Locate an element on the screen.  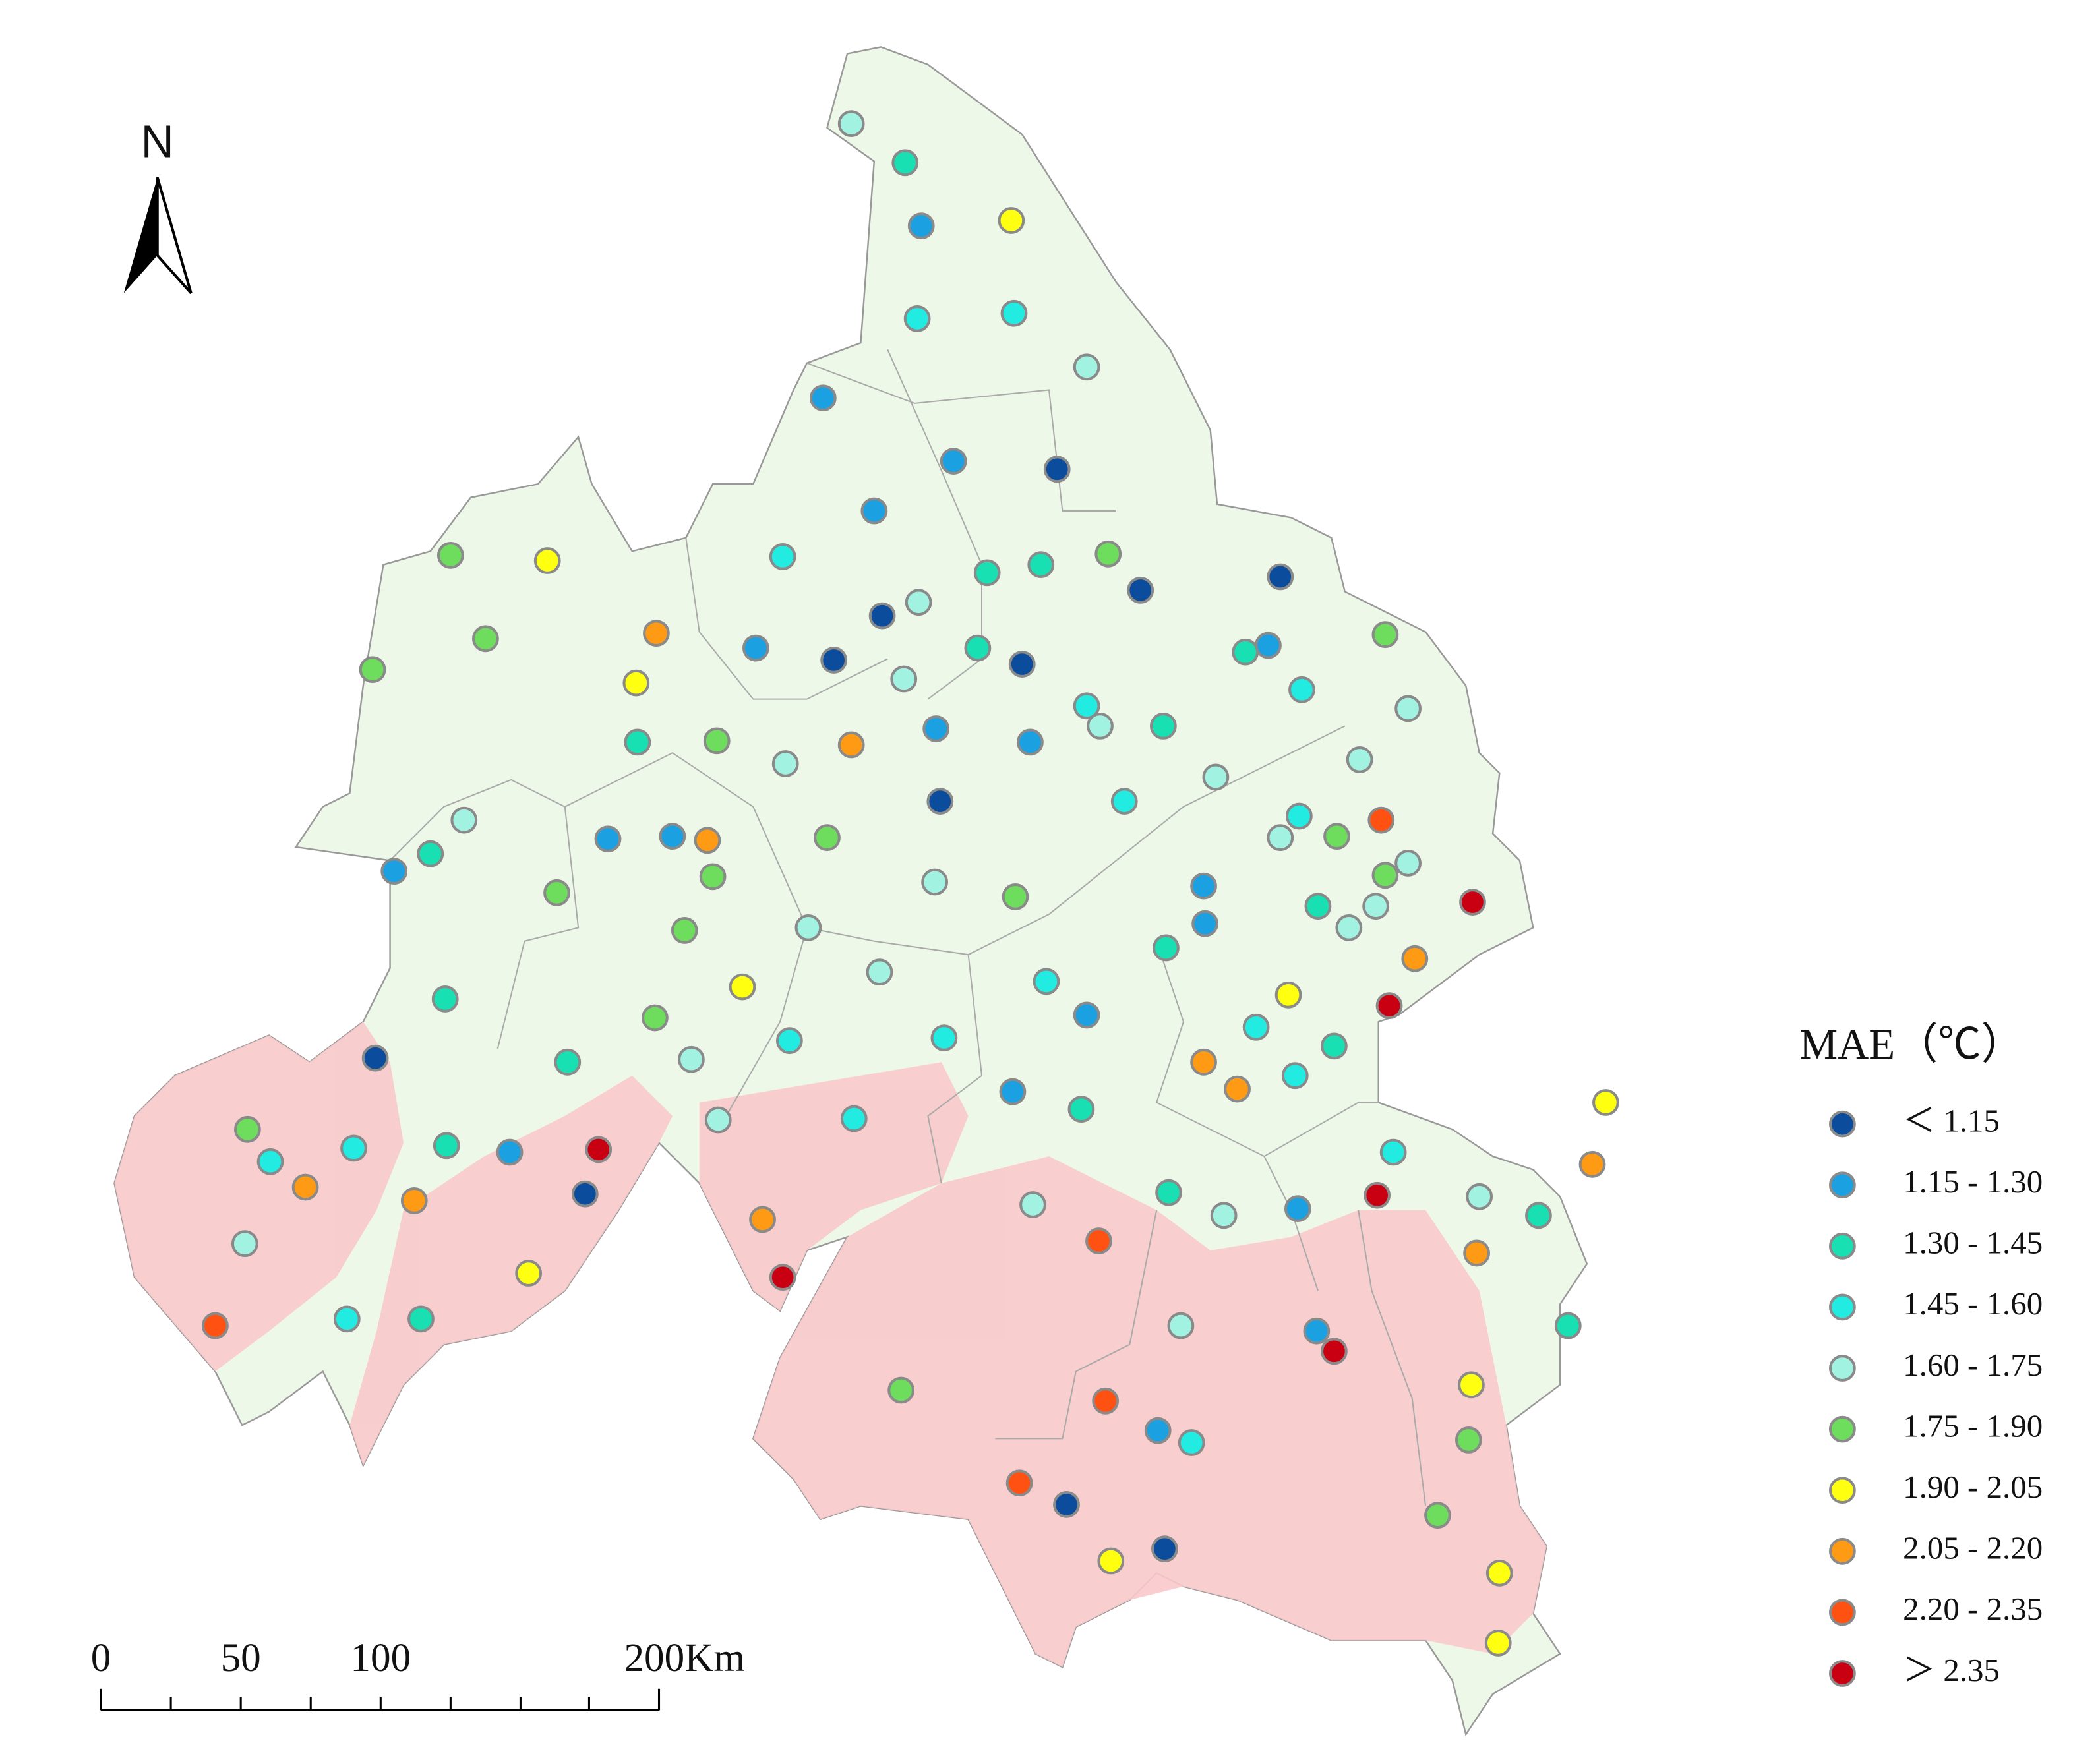
scale-label: 200Km is located at coordinates (685, 1657).